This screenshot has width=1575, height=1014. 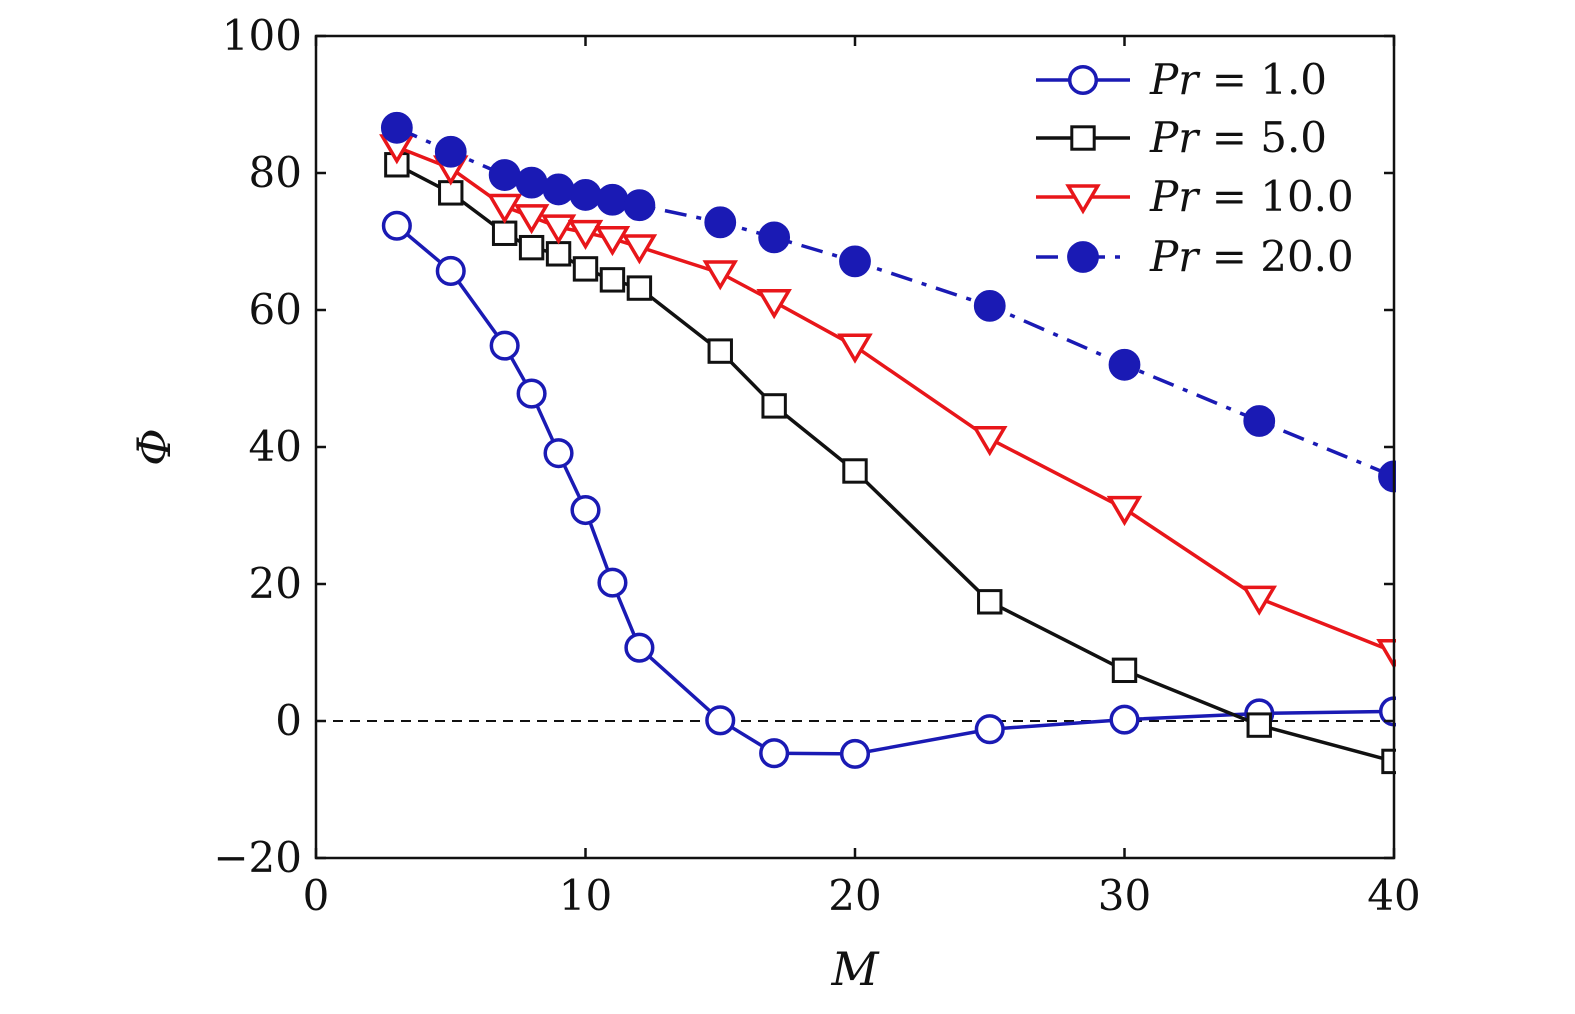 What do you see at coordinates (262, 35) in the screenshot?
I see `y-tick-label: 100` at bounding box center [262, 35].